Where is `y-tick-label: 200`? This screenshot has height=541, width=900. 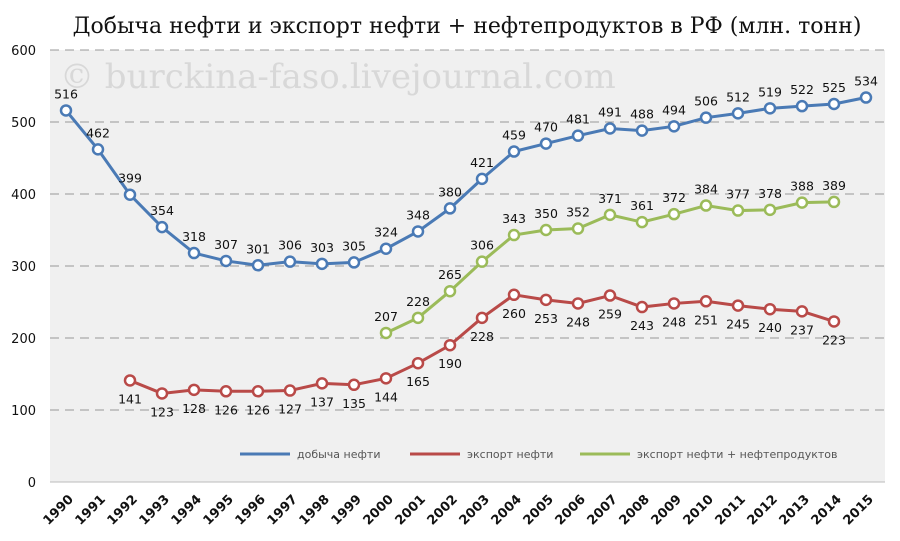 y-tick-label: 200 is located at coordinates (23, 339).